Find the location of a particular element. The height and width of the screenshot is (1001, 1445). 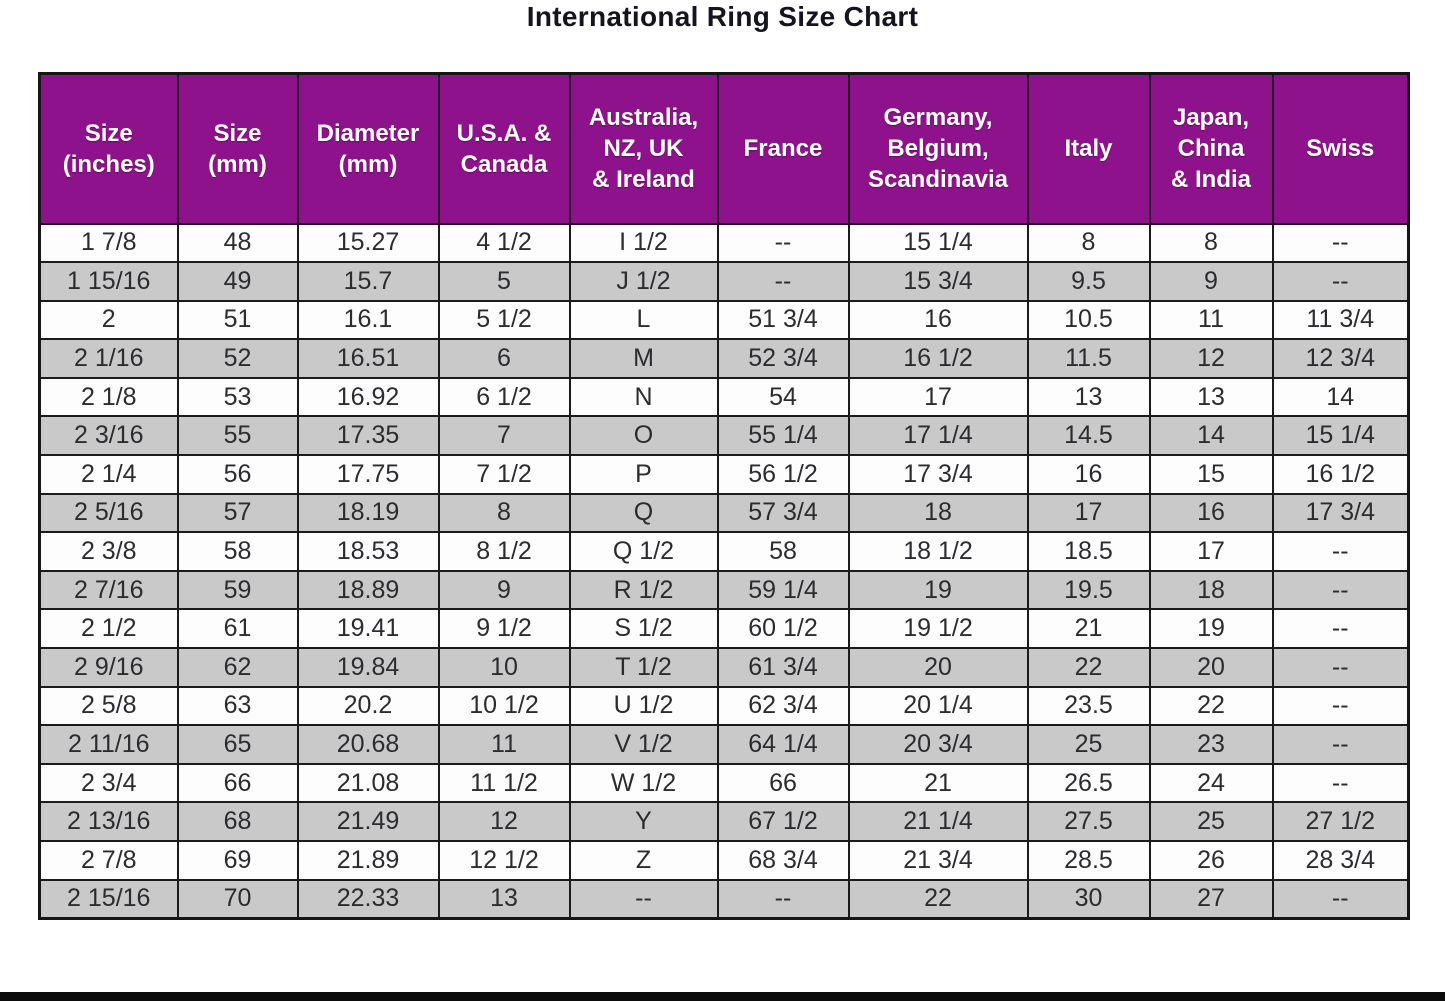

cell-usa-canada: 7 1/2 is located at coordinates (504, 474).